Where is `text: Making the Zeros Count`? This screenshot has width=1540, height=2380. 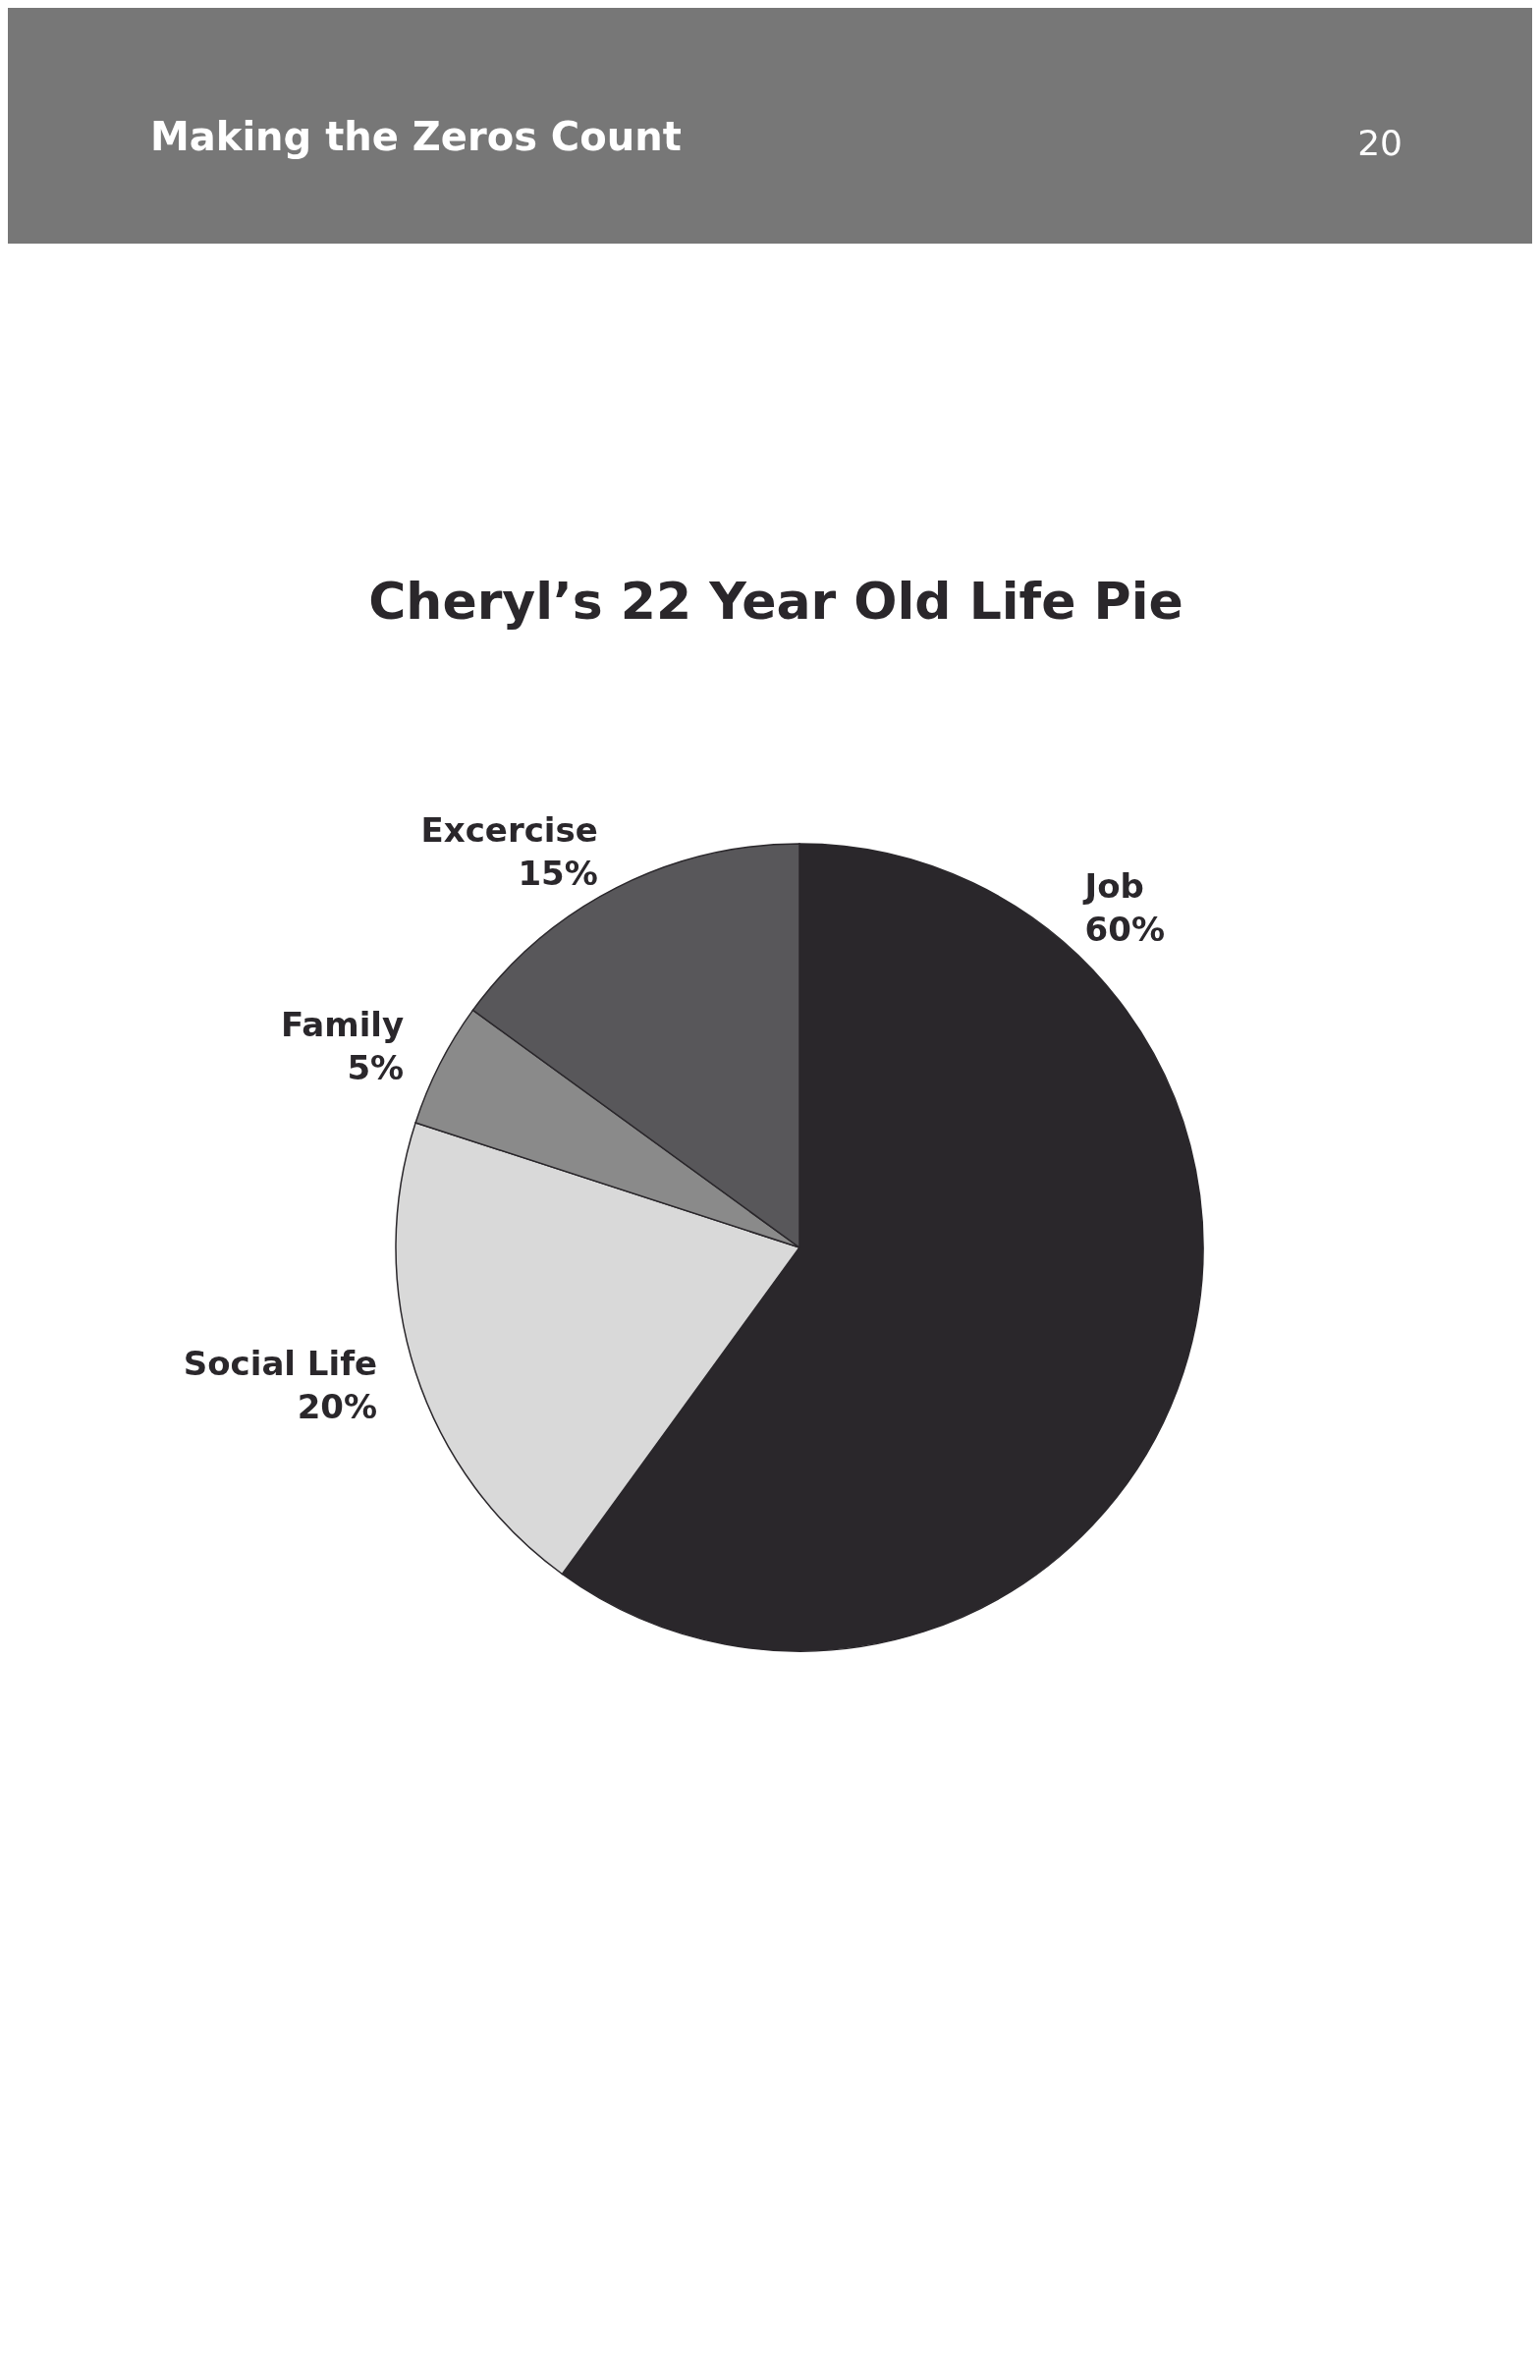 text: Making the Zeros Count is located at coordinates (416, 136).